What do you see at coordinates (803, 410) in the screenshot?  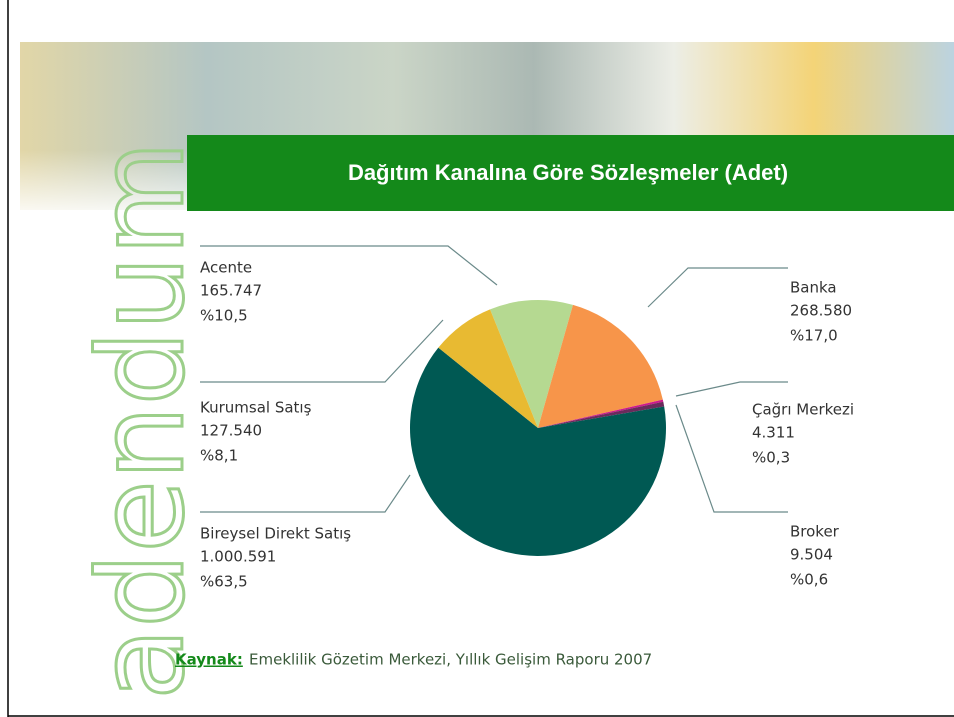 I see `slice-name: Çağrı Merkezi` at bounding box center [803, 410].